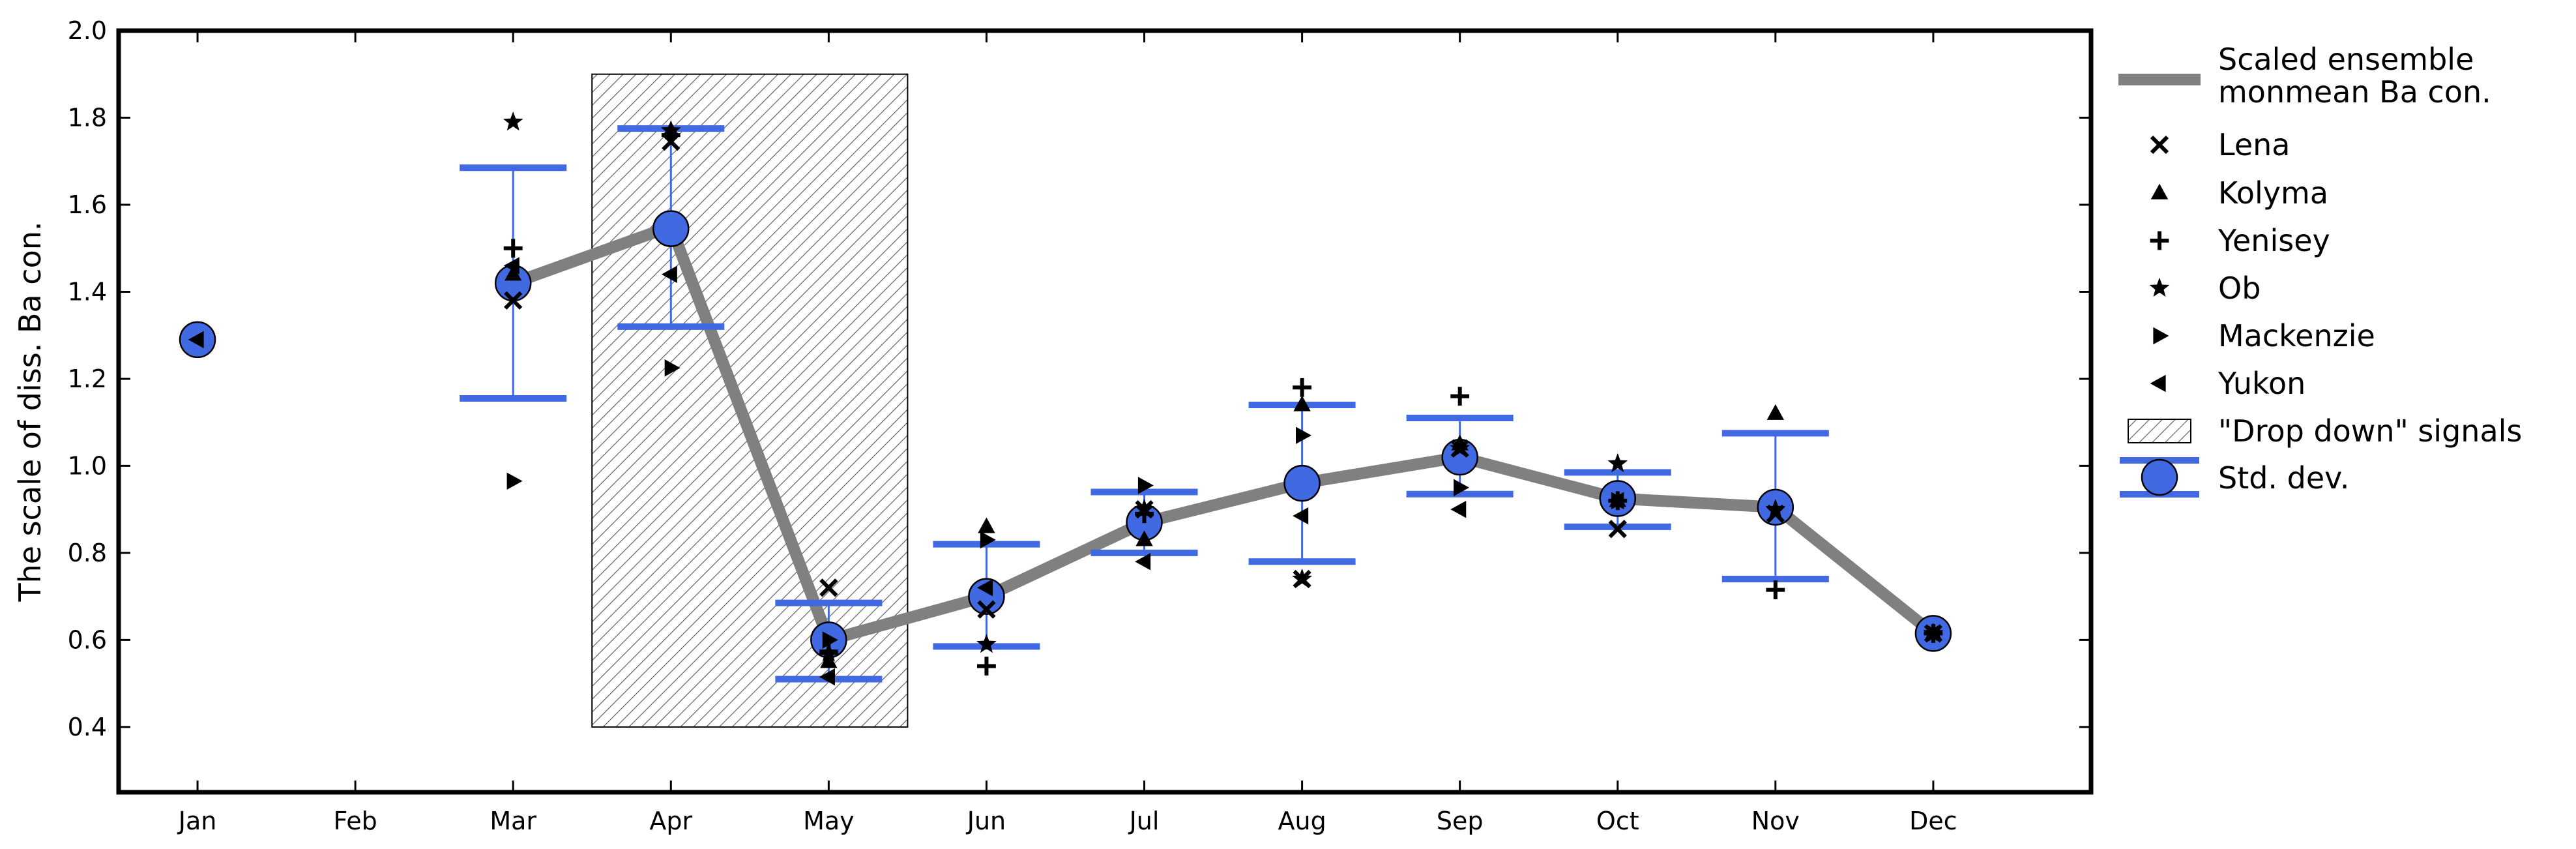 This screenshot has width=2576, height=849. What do you see at coordinates (2273, 193) in the screenshot?
I see `legend-label-kolyma: Kolyma` at bounding box center [2273, 193].